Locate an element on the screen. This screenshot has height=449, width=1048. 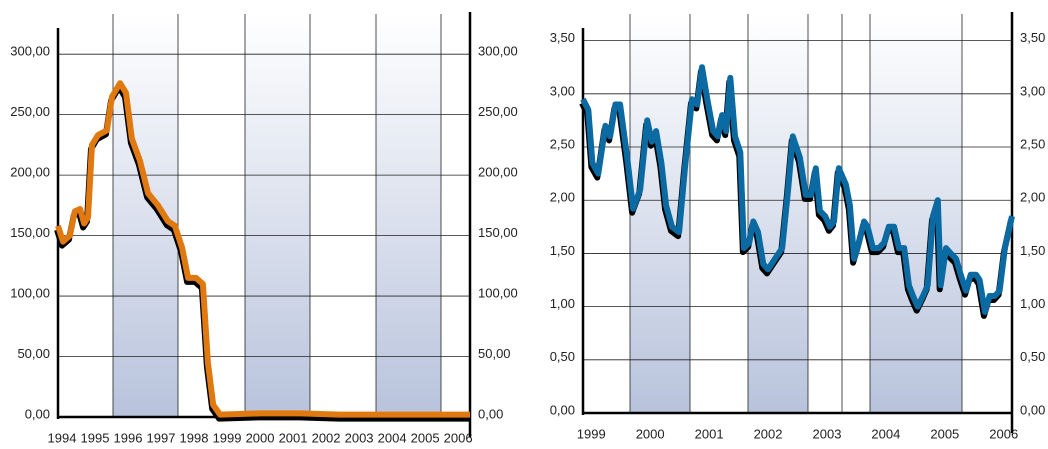
y-tick-label: 0,50 is located at coordinates (562, 356).